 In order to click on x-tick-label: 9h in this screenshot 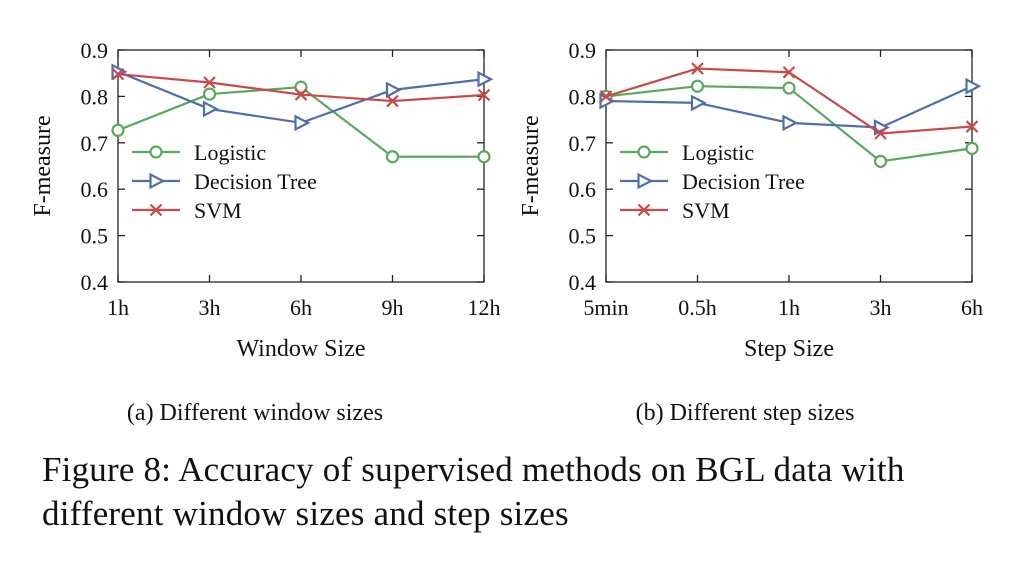, I will do `click(393, 307)`.